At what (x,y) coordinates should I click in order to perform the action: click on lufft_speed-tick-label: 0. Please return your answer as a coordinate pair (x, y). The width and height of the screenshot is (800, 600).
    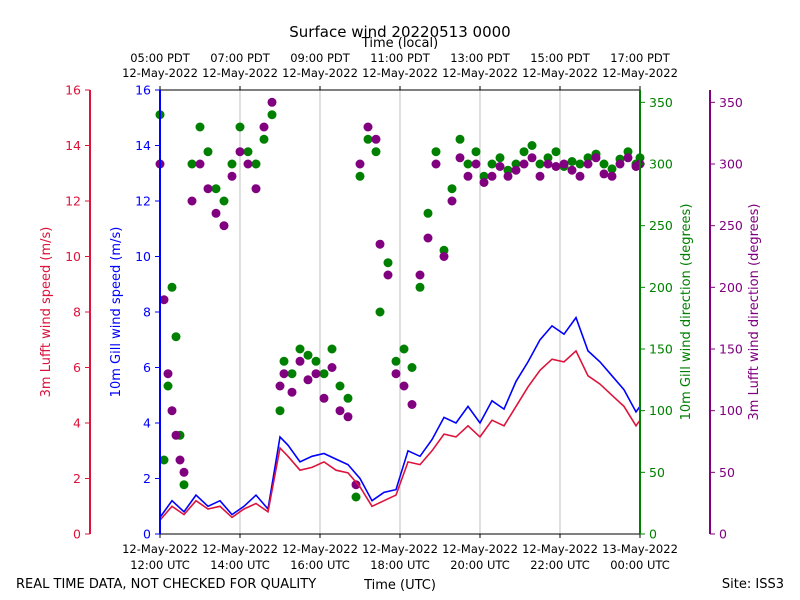
    Looking at the image, I should click on (77, 534).